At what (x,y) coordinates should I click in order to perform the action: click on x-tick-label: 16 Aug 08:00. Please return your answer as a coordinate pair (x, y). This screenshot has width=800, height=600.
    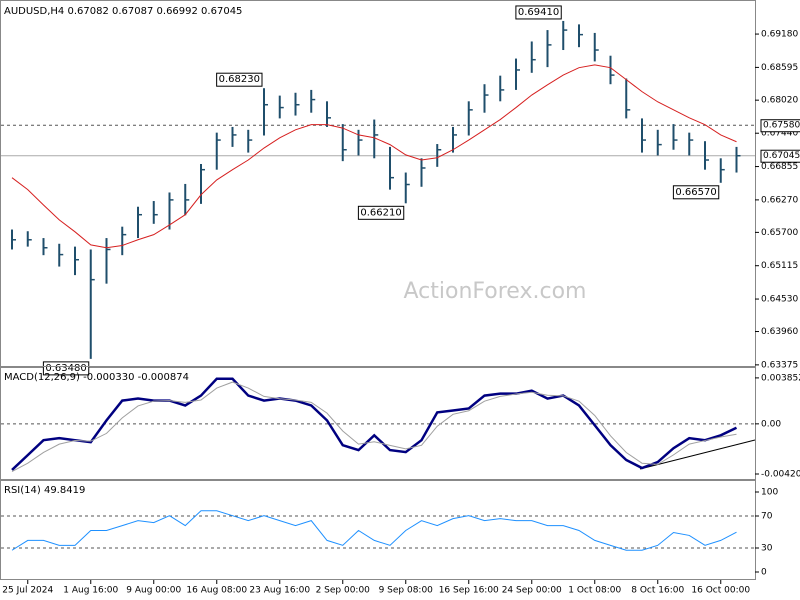
    Looking at the image, I should click on (216, 591).